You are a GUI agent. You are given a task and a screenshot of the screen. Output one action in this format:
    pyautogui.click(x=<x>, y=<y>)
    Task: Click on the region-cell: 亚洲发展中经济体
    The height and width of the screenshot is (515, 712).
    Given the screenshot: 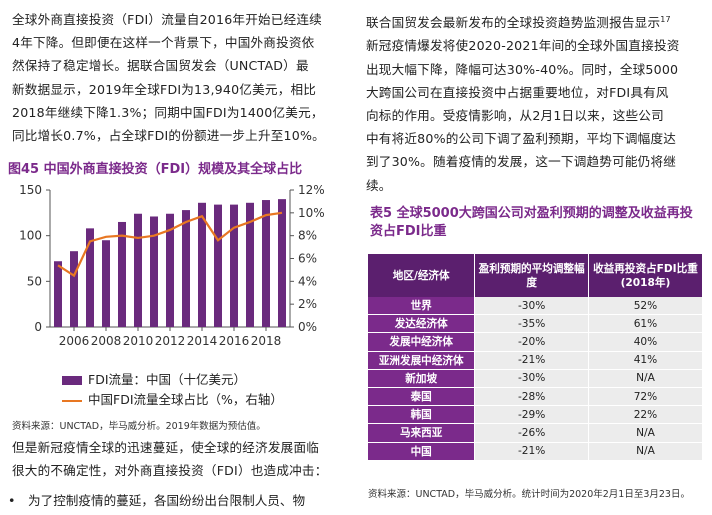 What is the action you would take?
    pyautogui.click(x=422, y=360)
    